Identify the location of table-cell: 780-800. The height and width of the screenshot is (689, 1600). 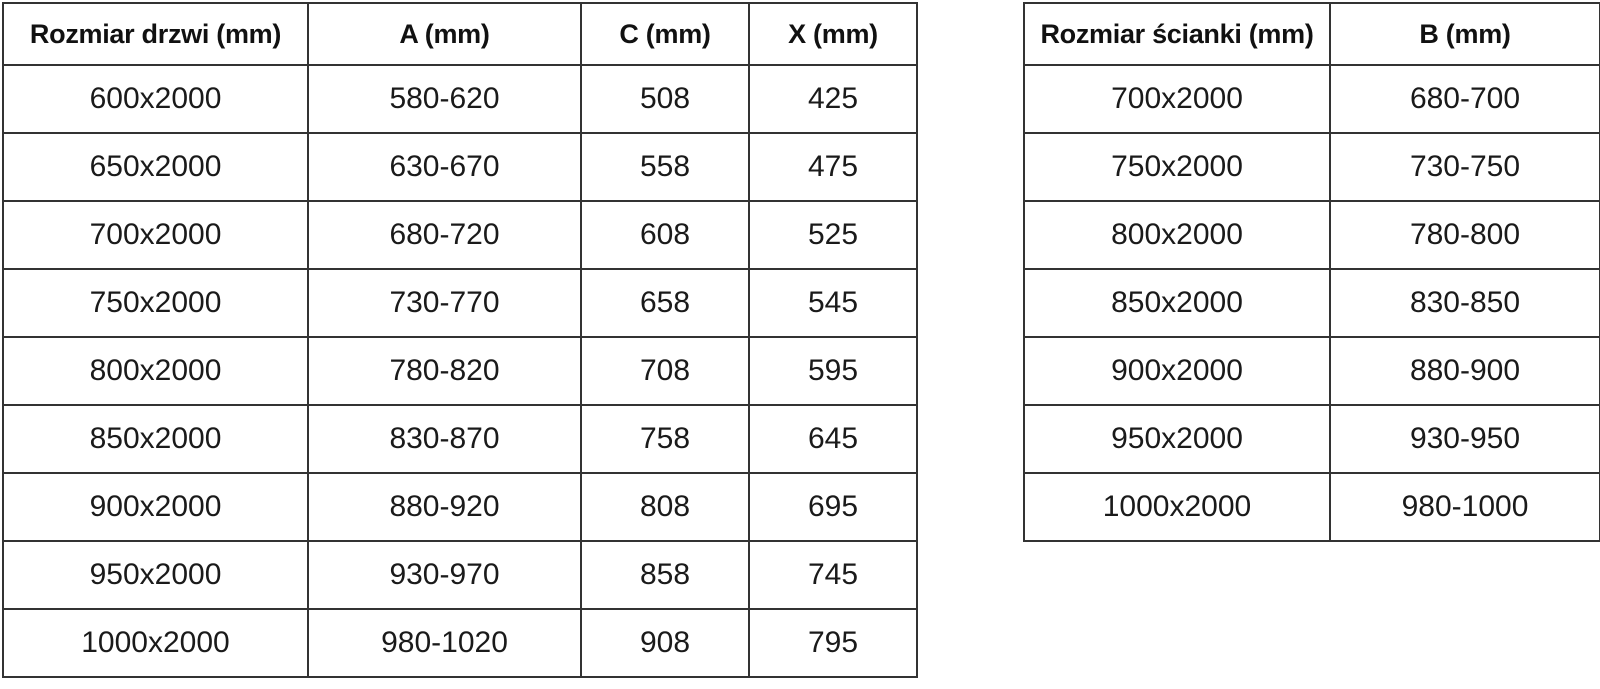
(1464, 235).